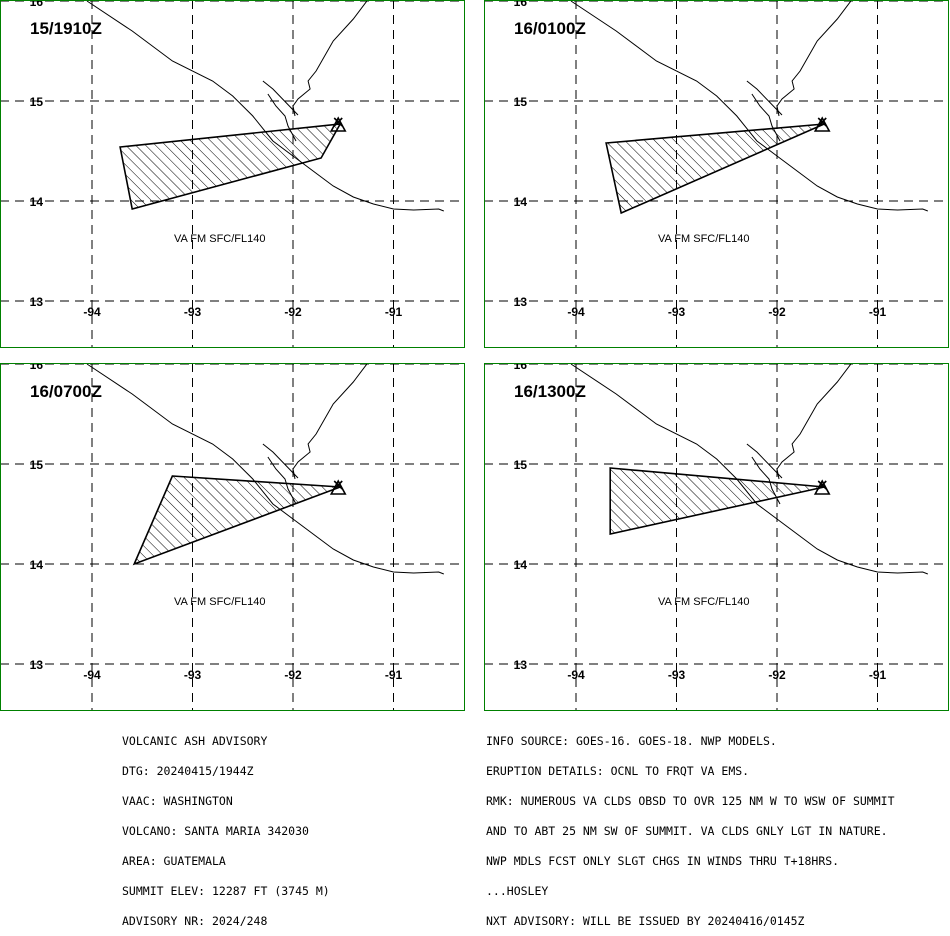 This screenshot has height=936, width=950. Describe the element at coordinates (66, 28) in the screenshot. I see `panel-time-title: 15/1910Z` at that location.